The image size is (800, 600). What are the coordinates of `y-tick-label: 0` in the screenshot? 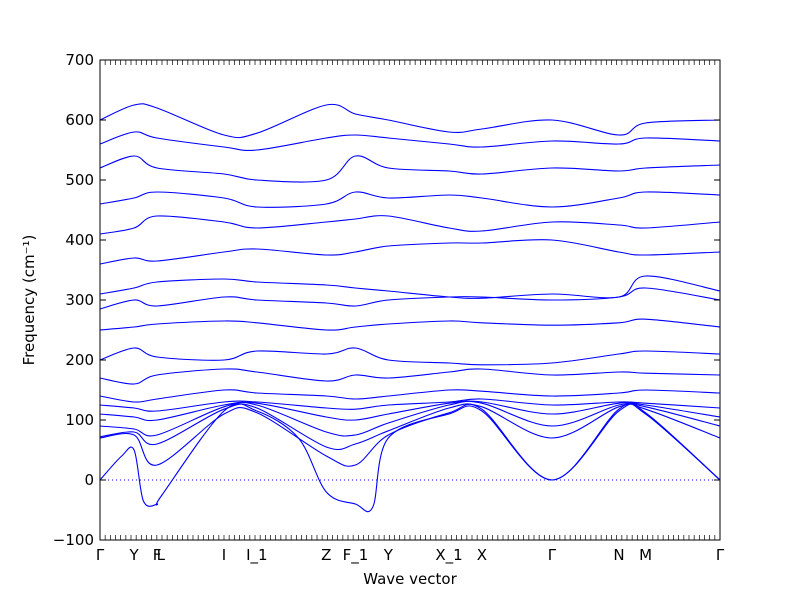 It's located at (89, 480).